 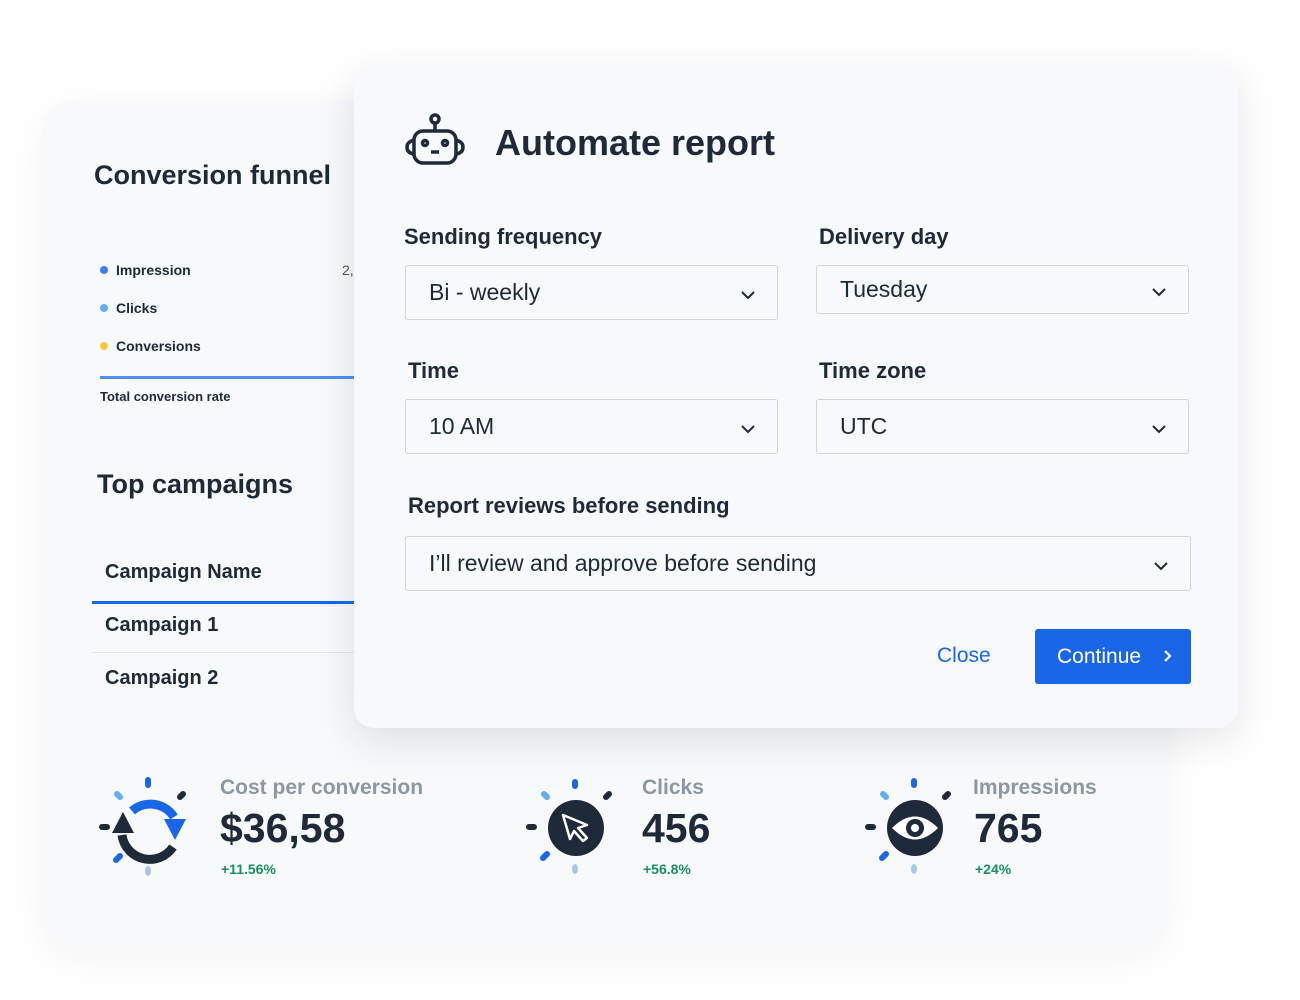 I want to click on funnel-title: Conversion funnel, so click(x=213, y=175).